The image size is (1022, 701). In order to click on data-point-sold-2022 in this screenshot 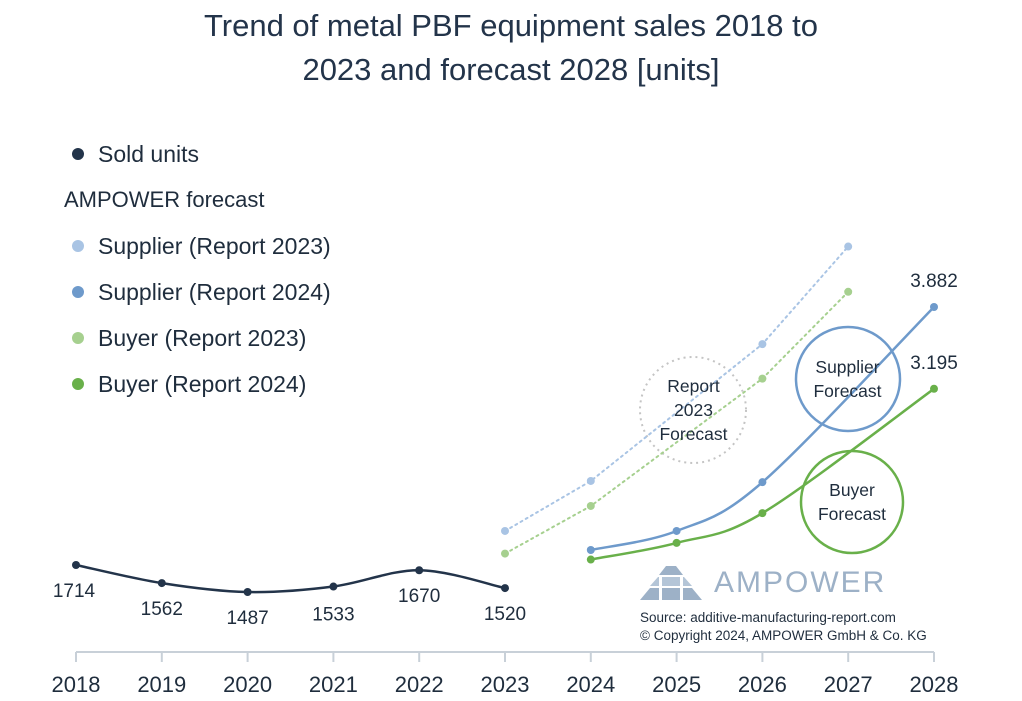, I will do `click(419, 570)`.